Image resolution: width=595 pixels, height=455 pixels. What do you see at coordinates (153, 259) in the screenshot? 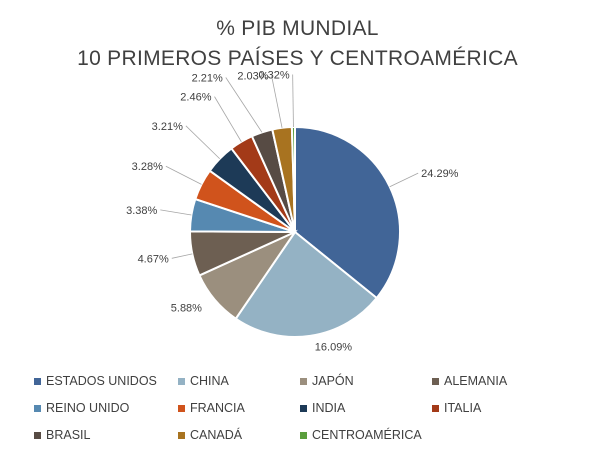
I see `data-label-alemania: 4.67%` at bounding box center [153, 259].